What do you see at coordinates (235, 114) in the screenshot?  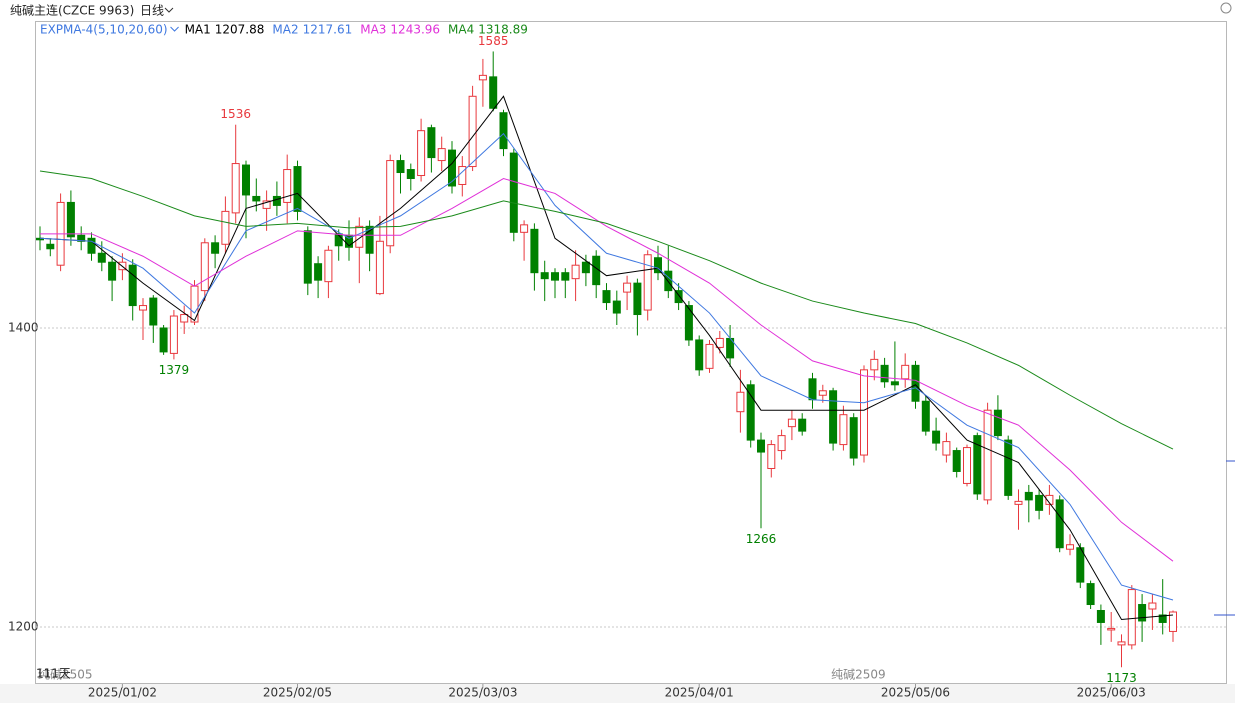 I see `extreme-label: 1536` at bounding box center [235, 114].